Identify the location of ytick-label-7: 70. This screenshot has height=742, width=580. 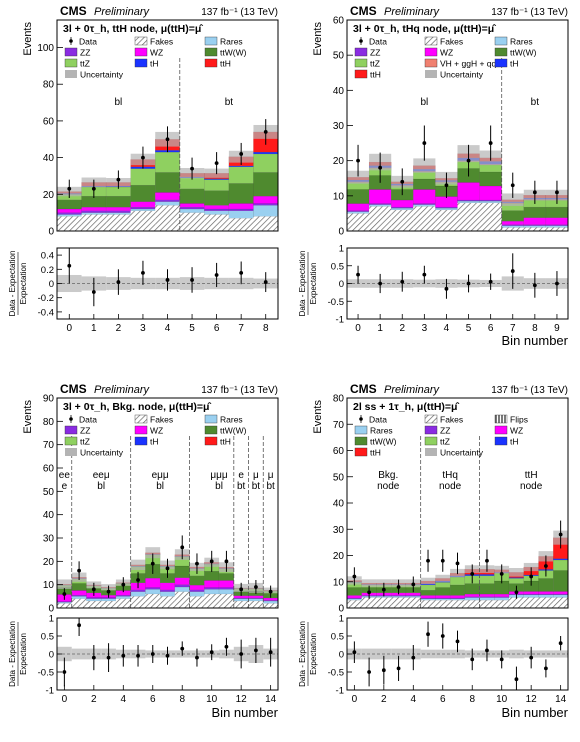
(339, 425).